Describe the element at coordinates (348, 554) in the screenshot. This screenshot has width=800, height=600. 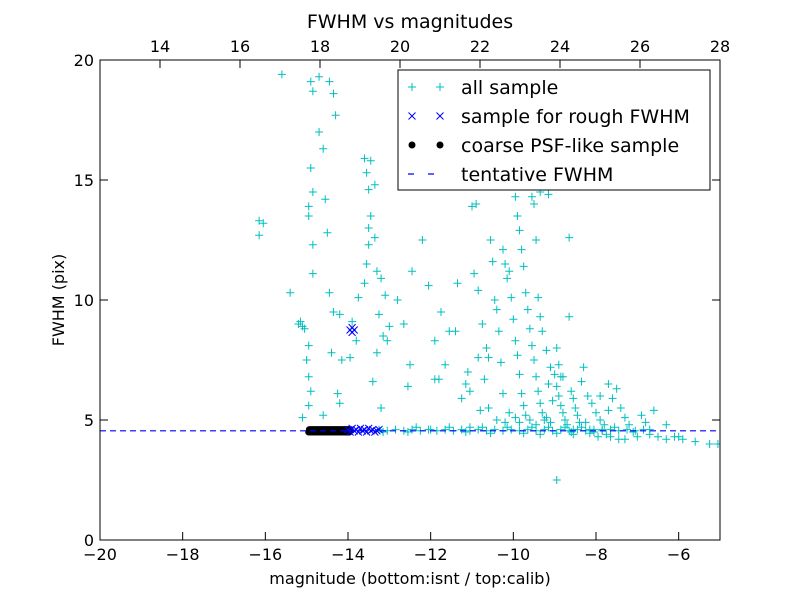
I see `x-tick-label: −14` at that location.